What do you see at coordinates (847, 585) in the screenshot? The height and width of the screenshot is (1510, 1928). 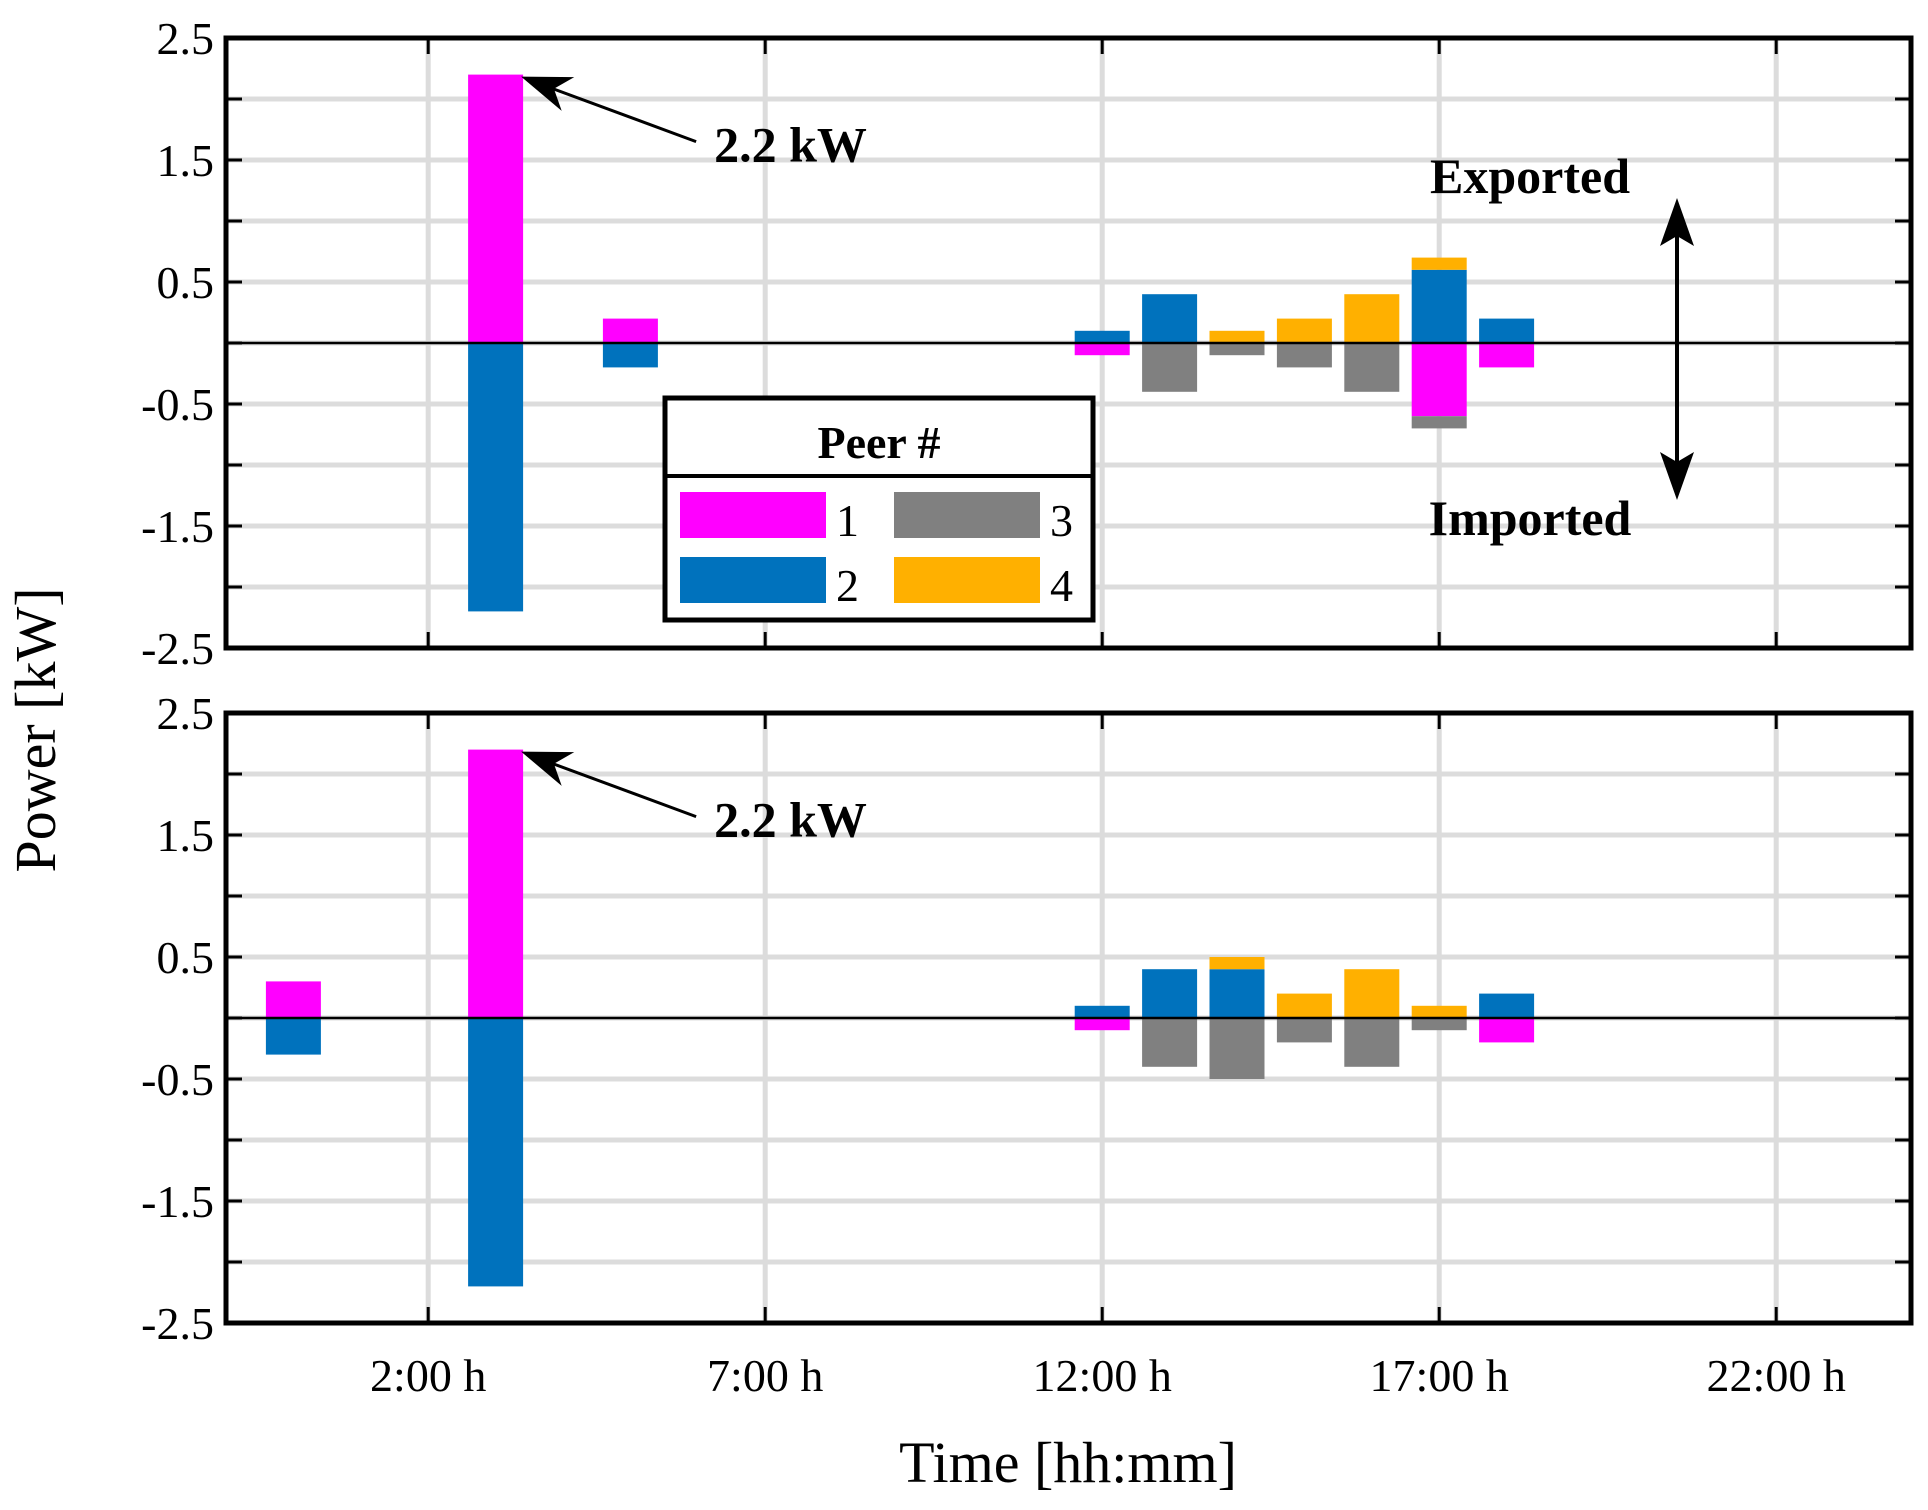 I see `legend-label-peer-2: 2` at bounding box center [847, 585].